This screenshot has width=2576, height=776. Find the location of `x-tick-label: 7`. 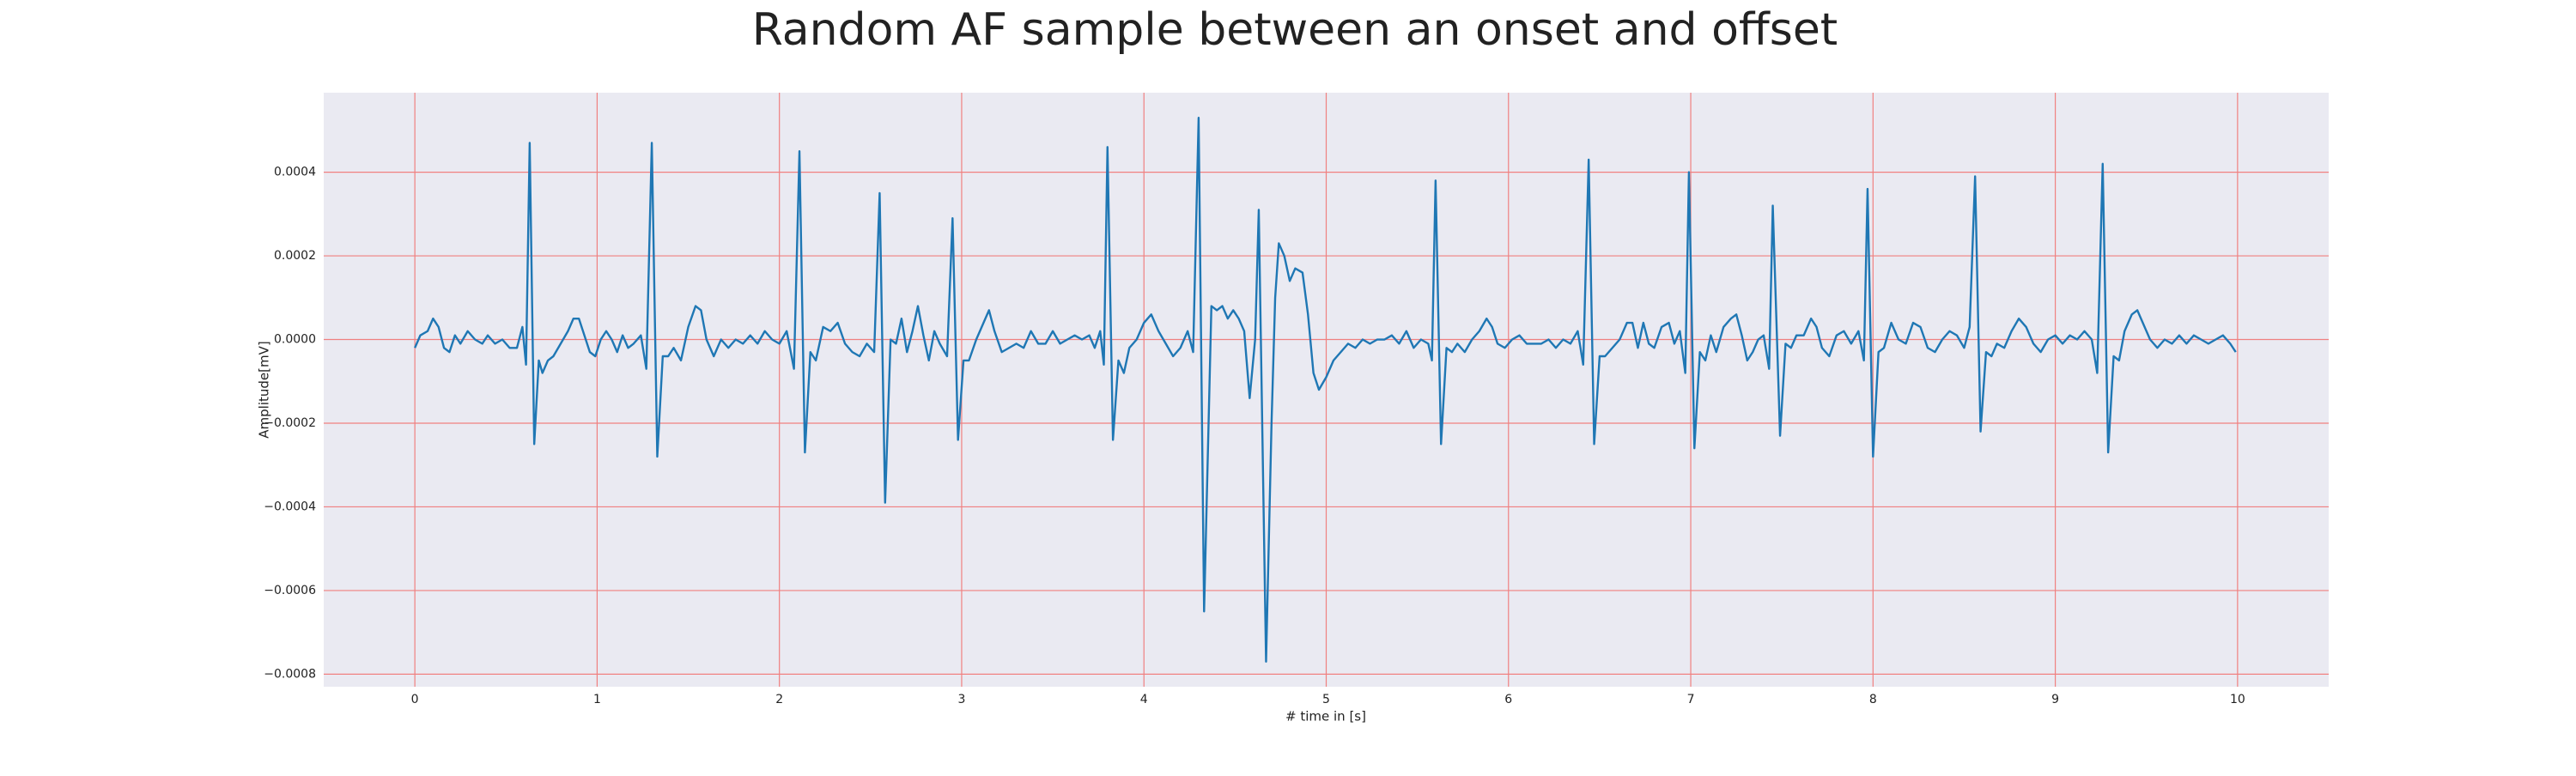

x-tick-label: 7 is located at coordinates (1691, 699).